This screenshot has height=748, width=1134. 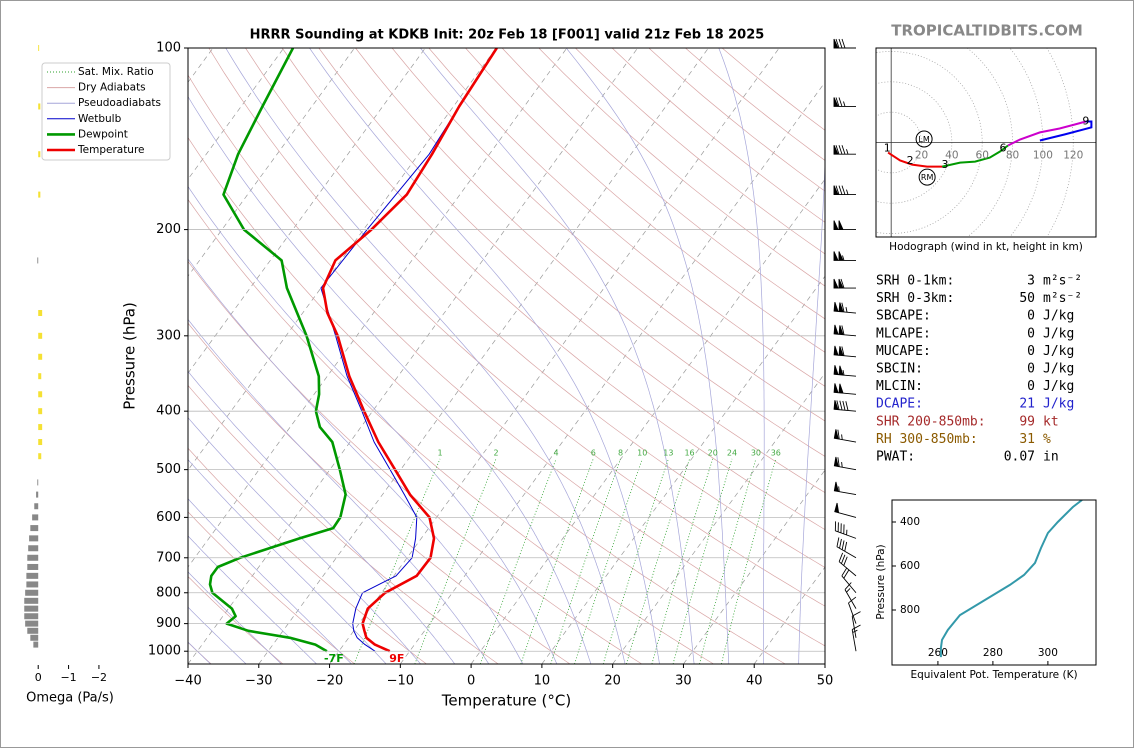 What do you see at coordinates (99, 677) in the screenshot?
I see `x-tick-label: −2` at bounding box center [99, 677].